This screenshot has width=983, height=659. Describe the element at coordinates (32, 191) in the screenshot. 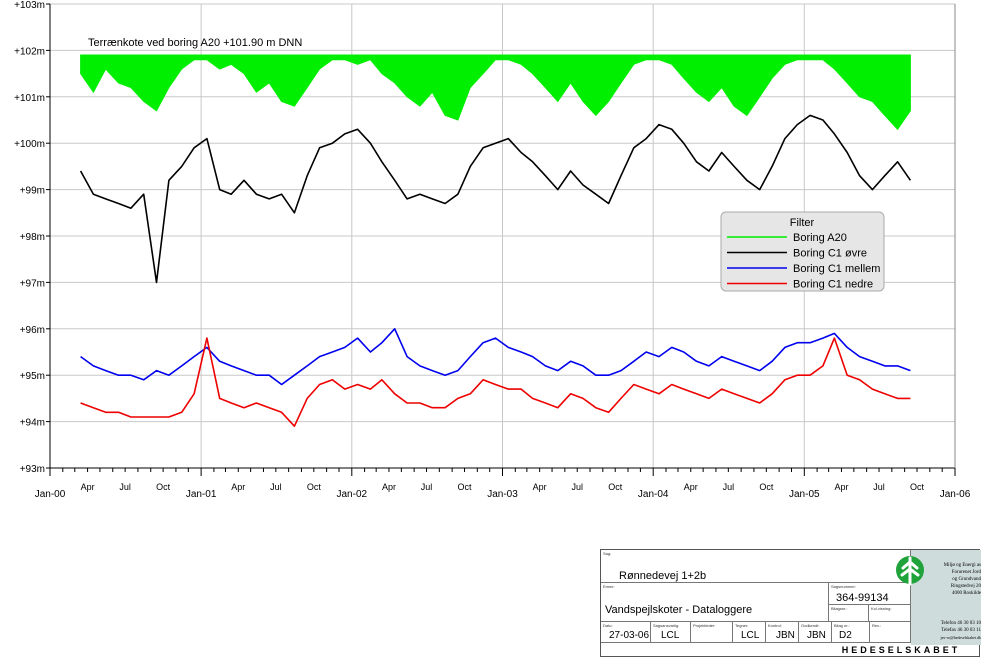

I see `y-tick-label: +99m` at that location.